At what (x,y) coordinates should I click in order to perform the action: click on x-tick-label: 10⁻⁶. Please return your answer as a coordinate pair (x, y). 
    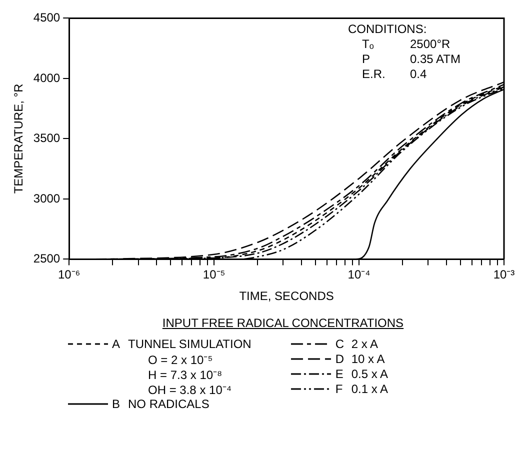
    Looking at the image, I should click on (69, 275).